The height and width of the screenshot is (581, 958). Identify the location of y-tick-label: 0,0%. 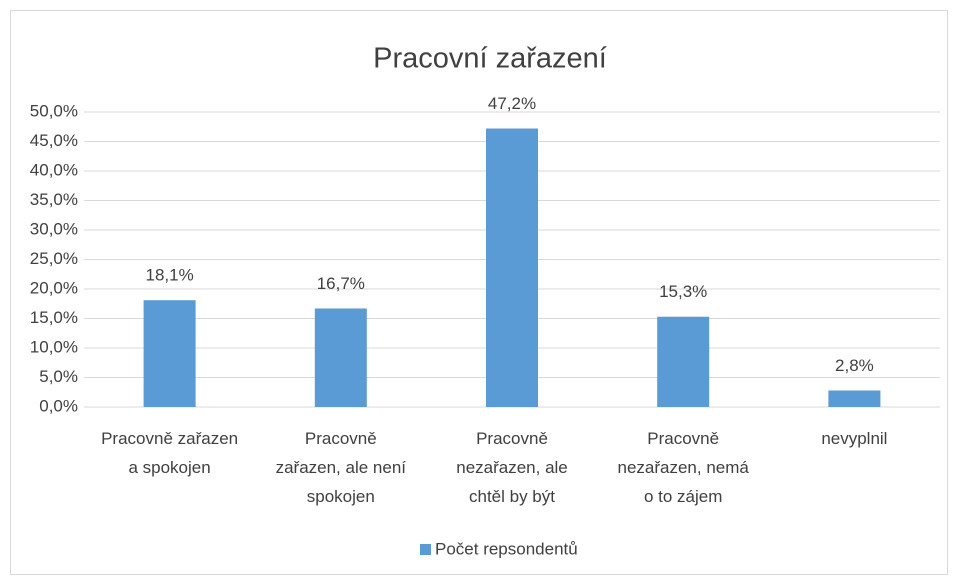
(58, 405).